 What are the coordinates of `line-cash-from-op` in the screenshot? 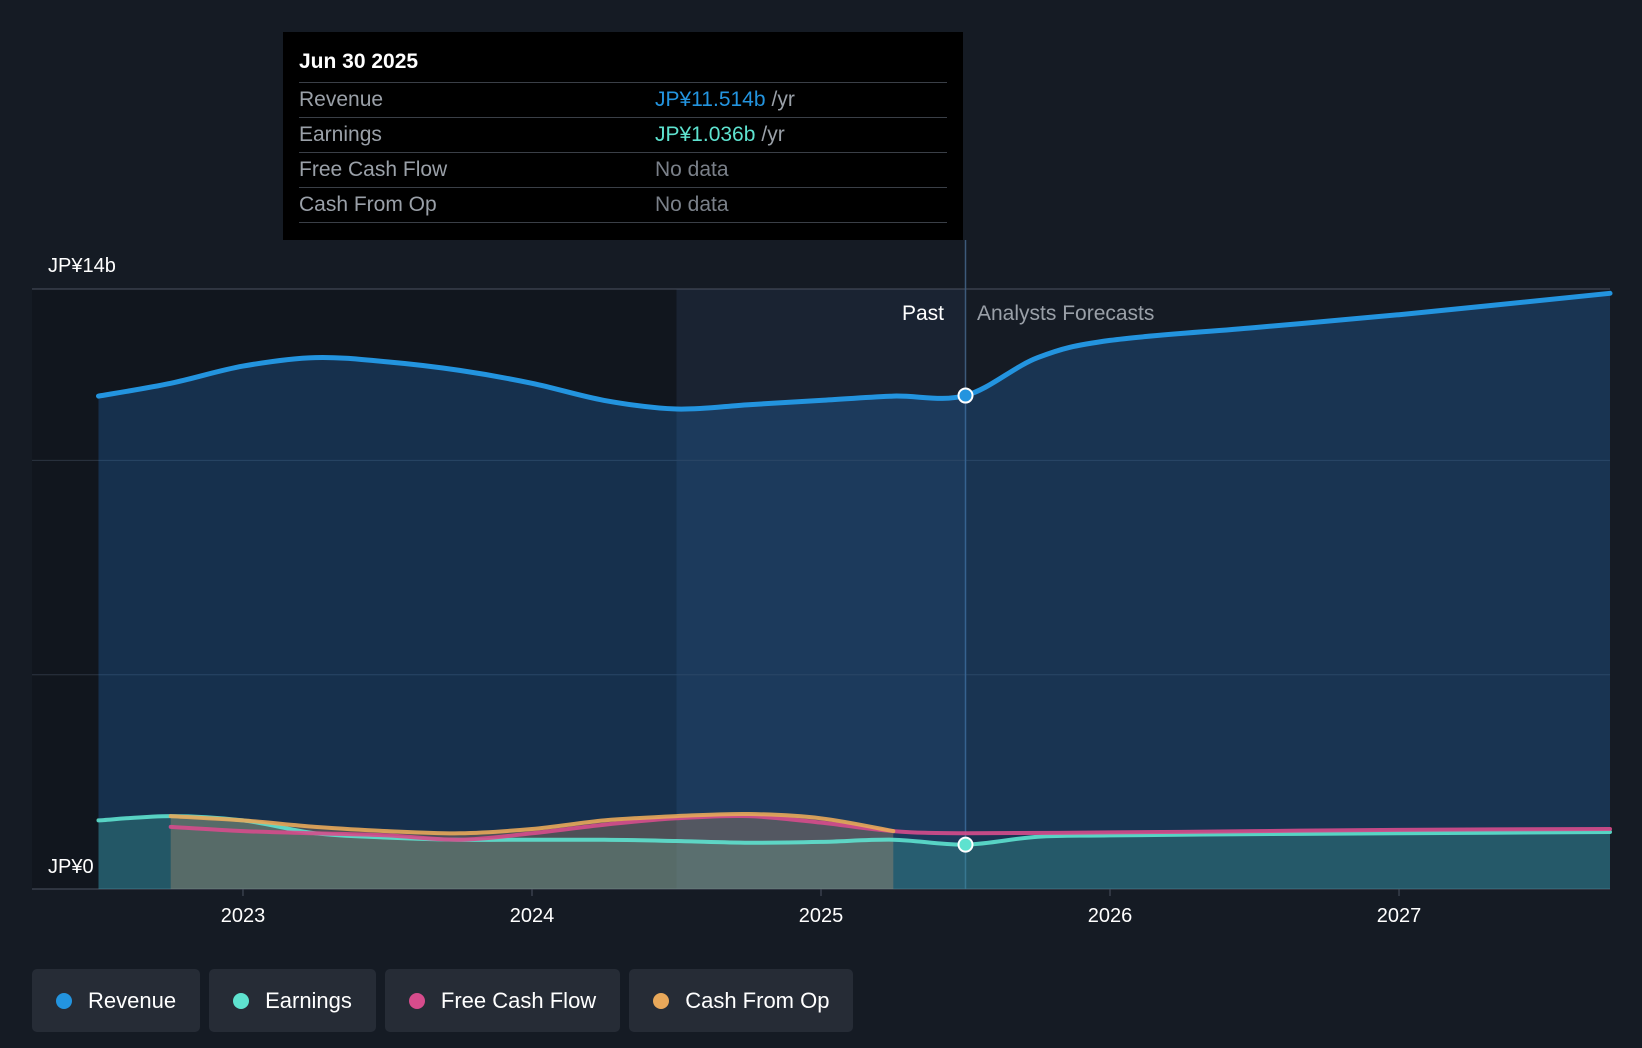 It's located at (532, 823).